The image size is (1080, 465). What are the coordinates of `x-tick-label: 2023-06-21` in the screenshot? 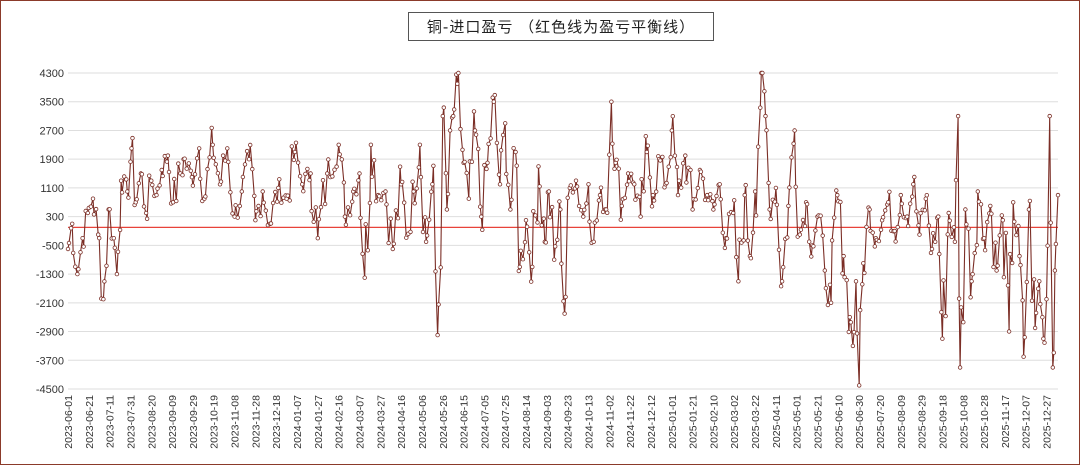 It's located at (90, 422).